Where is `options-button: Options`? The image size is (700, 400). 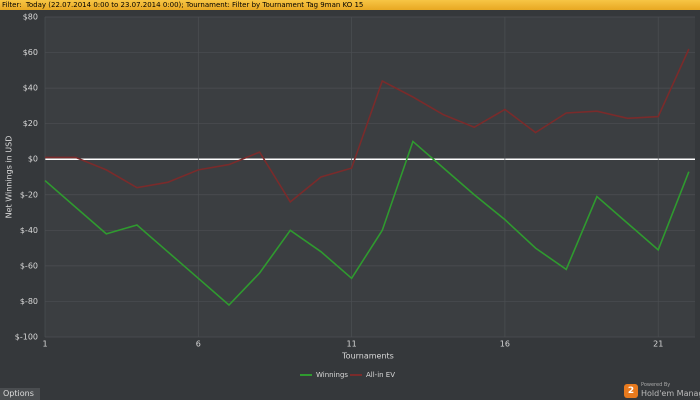 options-button: Options is located at coordinates (20, 394).